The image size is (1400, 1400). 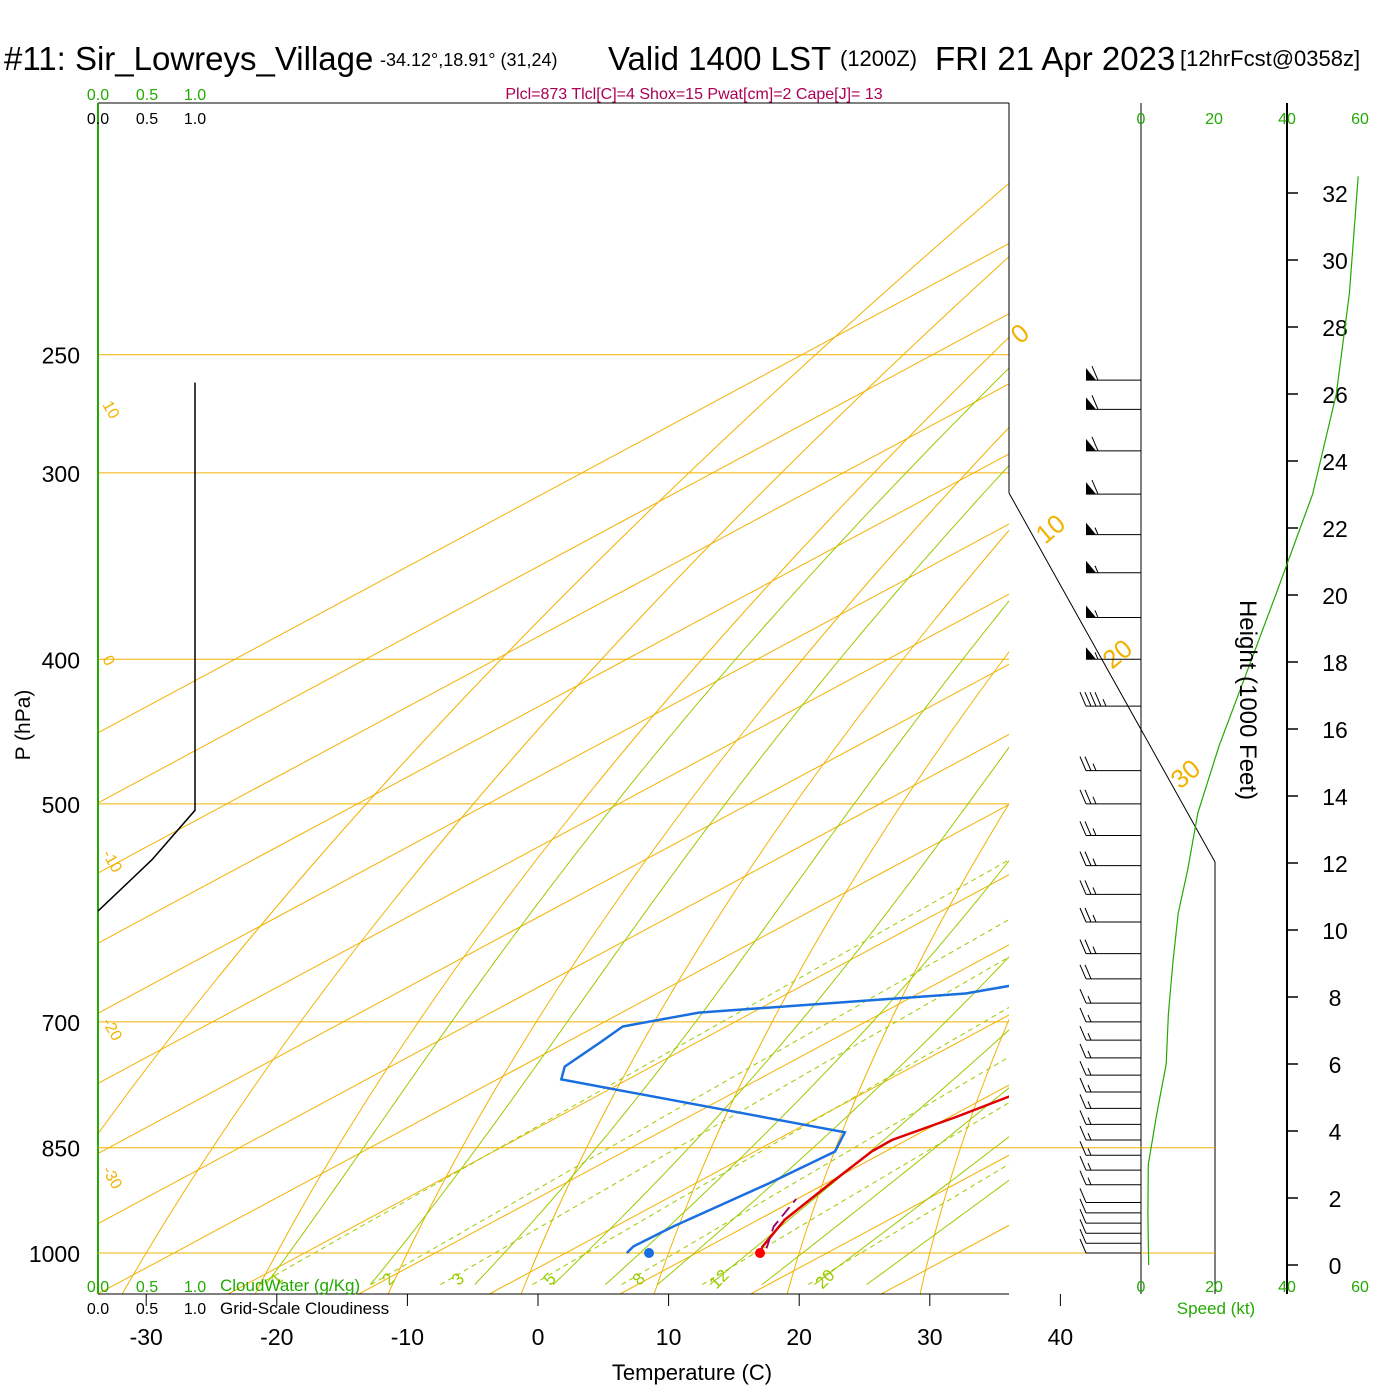 What do you see at coordinates (469, 60) in the screenshot?
I see `station-coords: -34.12°,18.91° (31,24)` at bounding box center [469, 60].